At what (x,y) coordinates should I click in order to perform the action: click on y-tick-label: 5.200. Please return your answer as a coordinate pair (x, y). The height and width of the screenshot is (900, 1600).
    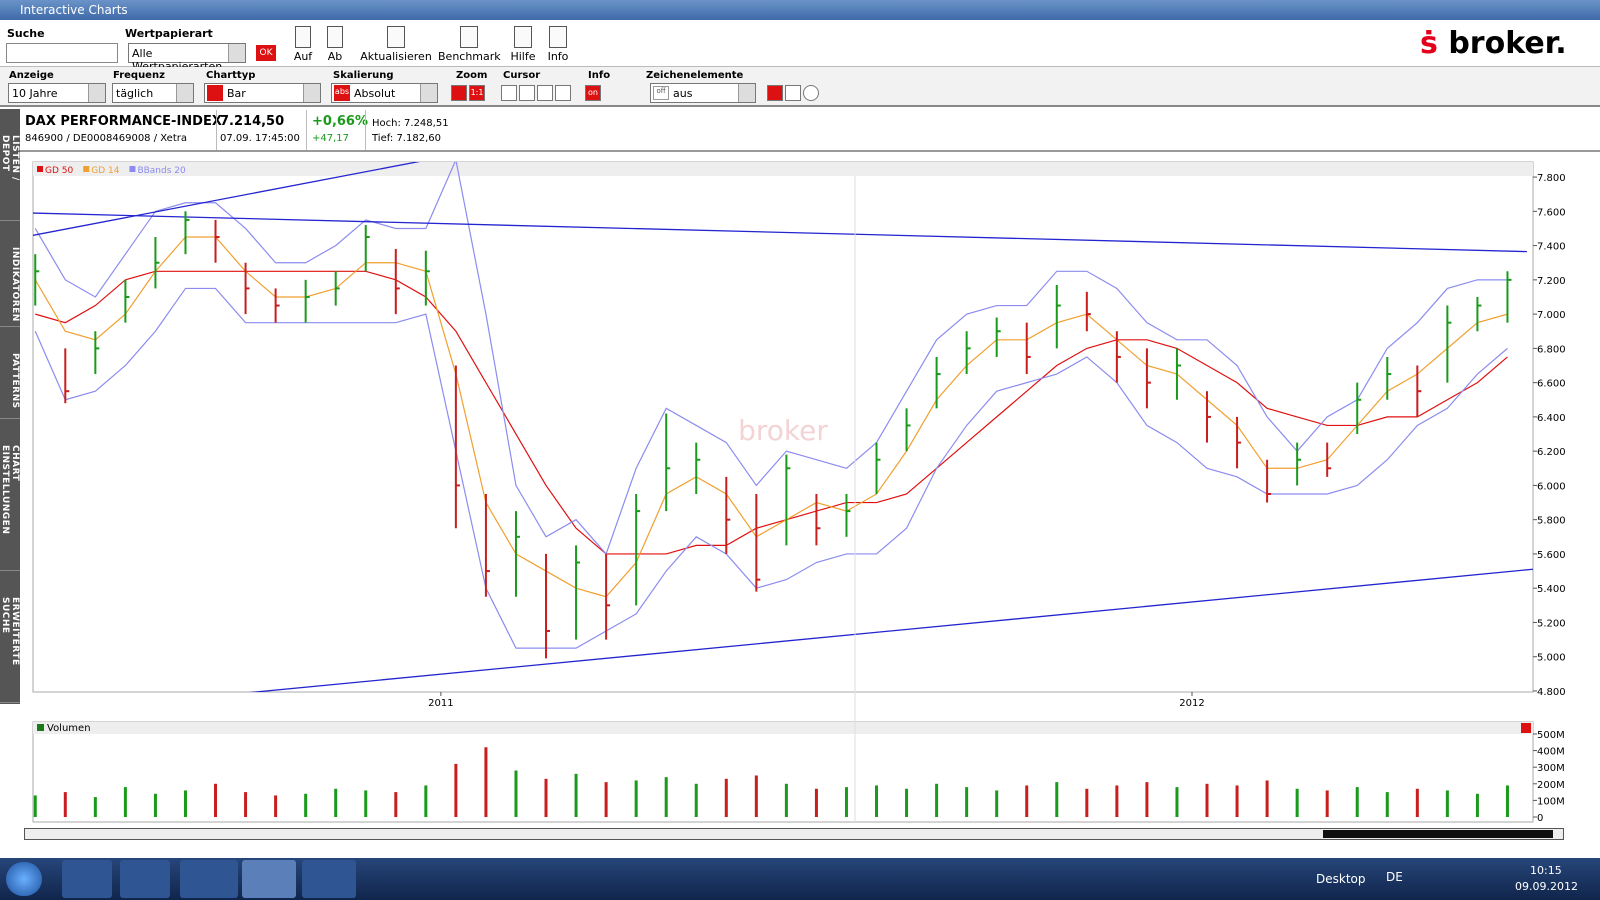
    Looking at the image, I should click on (1551, 623).